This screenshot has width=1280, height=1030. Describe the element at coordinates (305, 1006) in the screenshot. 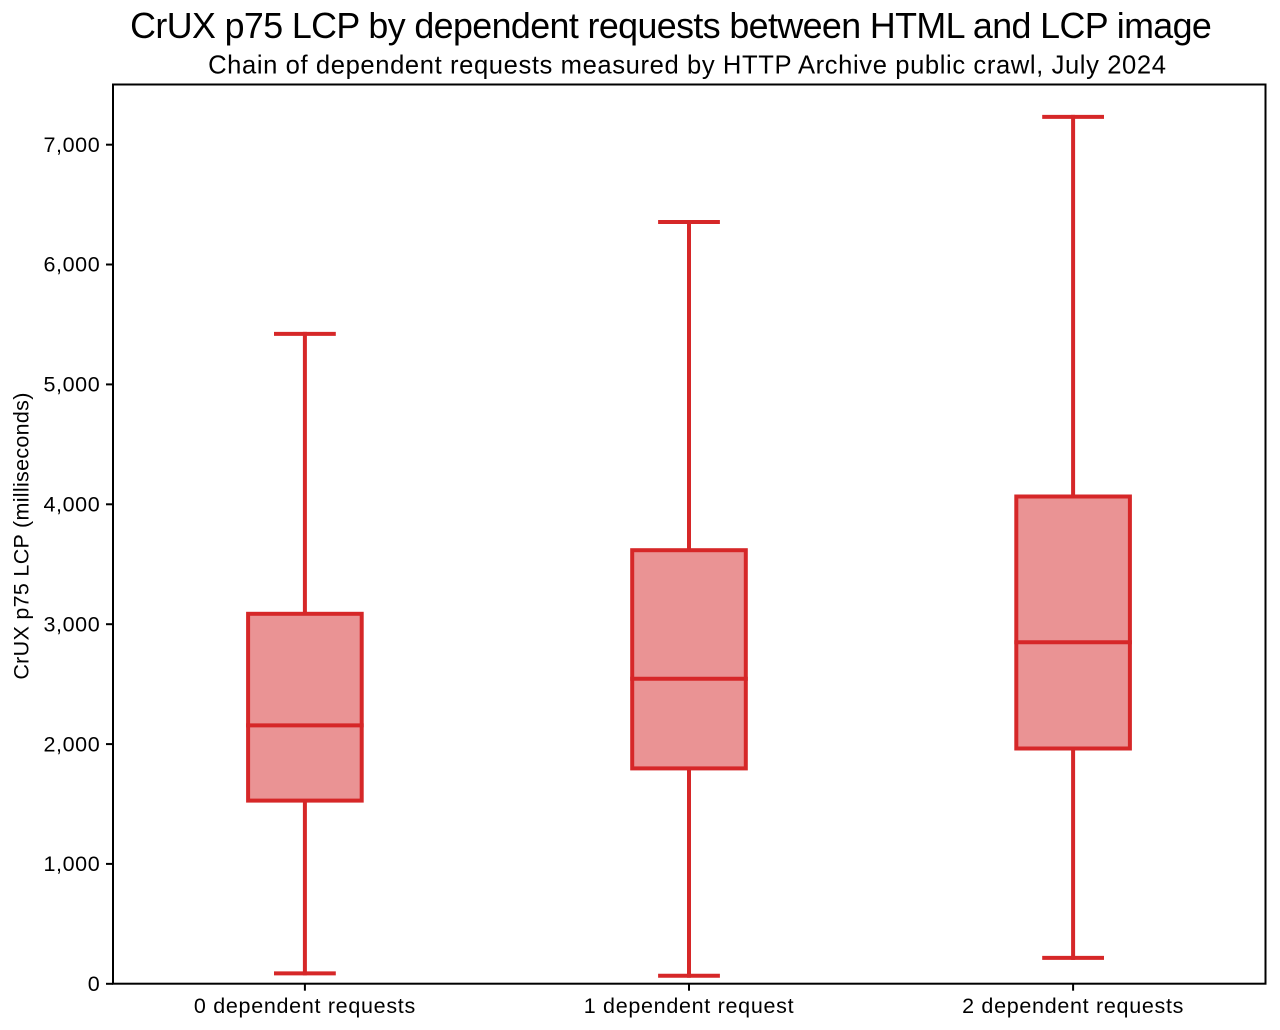

I see `svg-text: 0 dependent requests` at that location.